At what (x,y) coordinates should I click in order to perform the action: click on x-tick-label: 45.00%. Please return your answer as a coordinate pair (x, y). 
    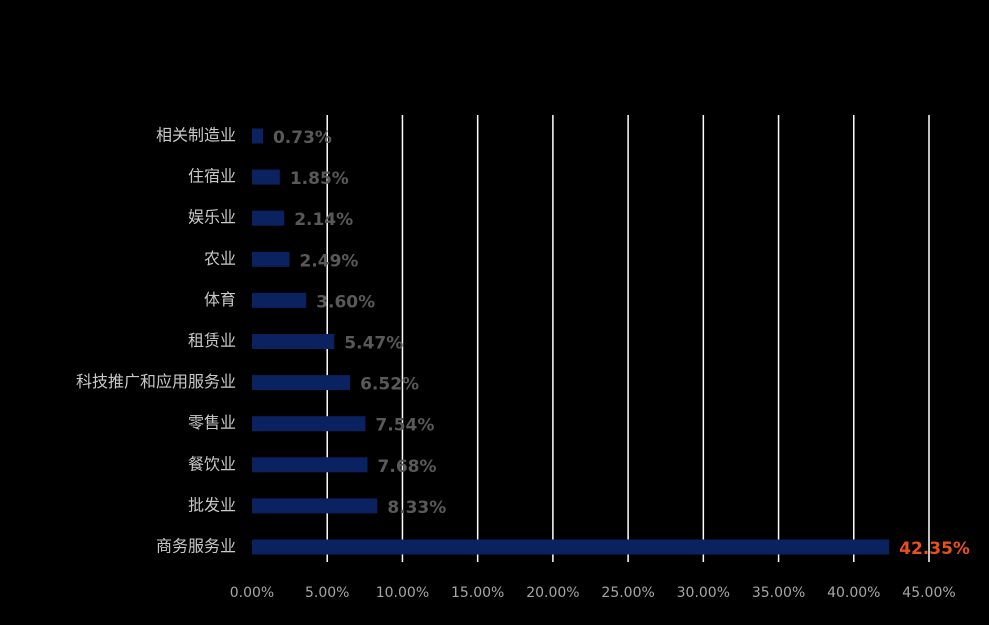
    Looking at the image, I should click on (928, 593).